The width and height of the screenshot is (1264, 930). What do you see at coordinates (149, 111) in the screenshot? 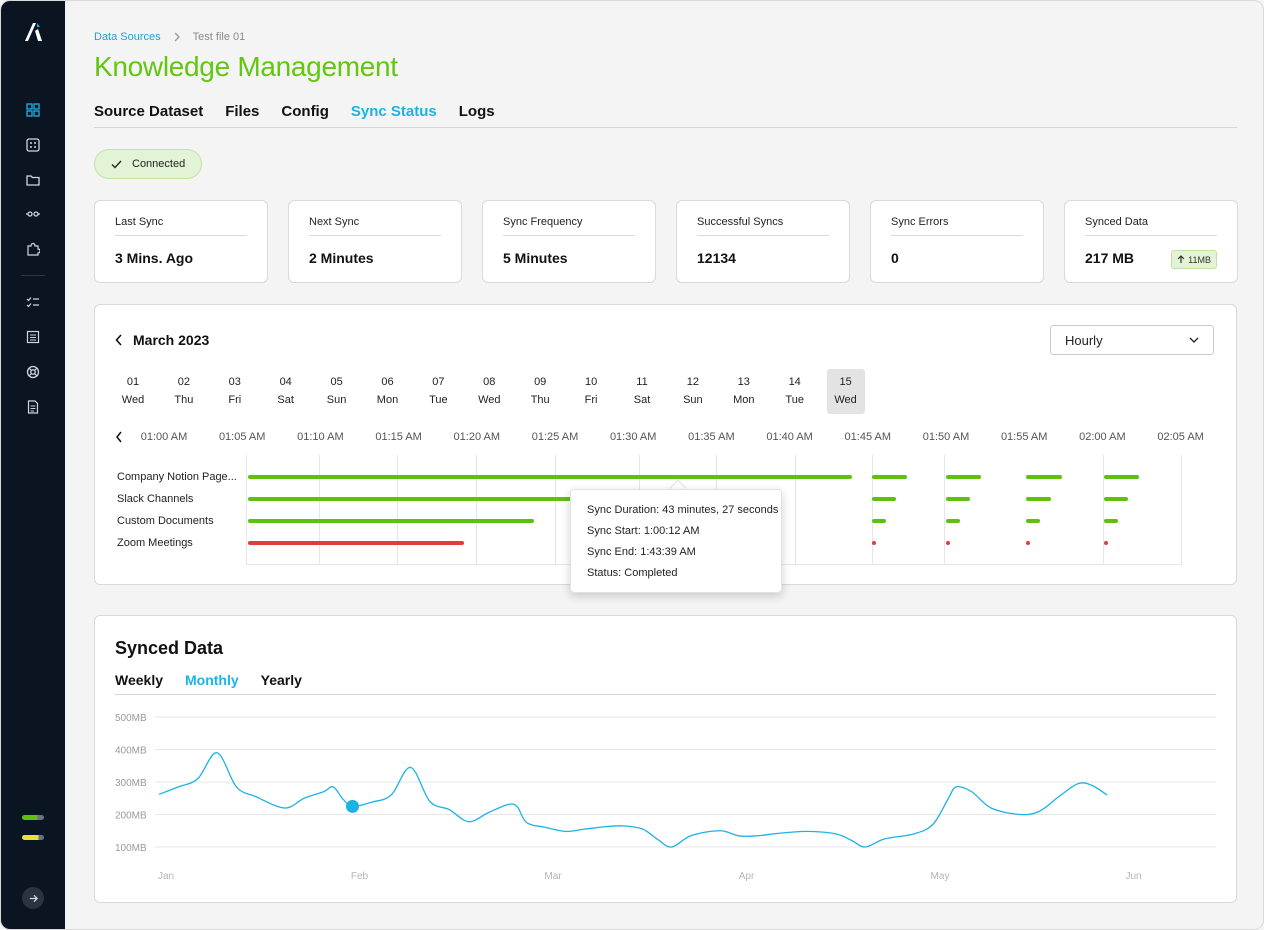
I see `tab-source-dataset: Source Dataset` at bounding box center [149, 111].